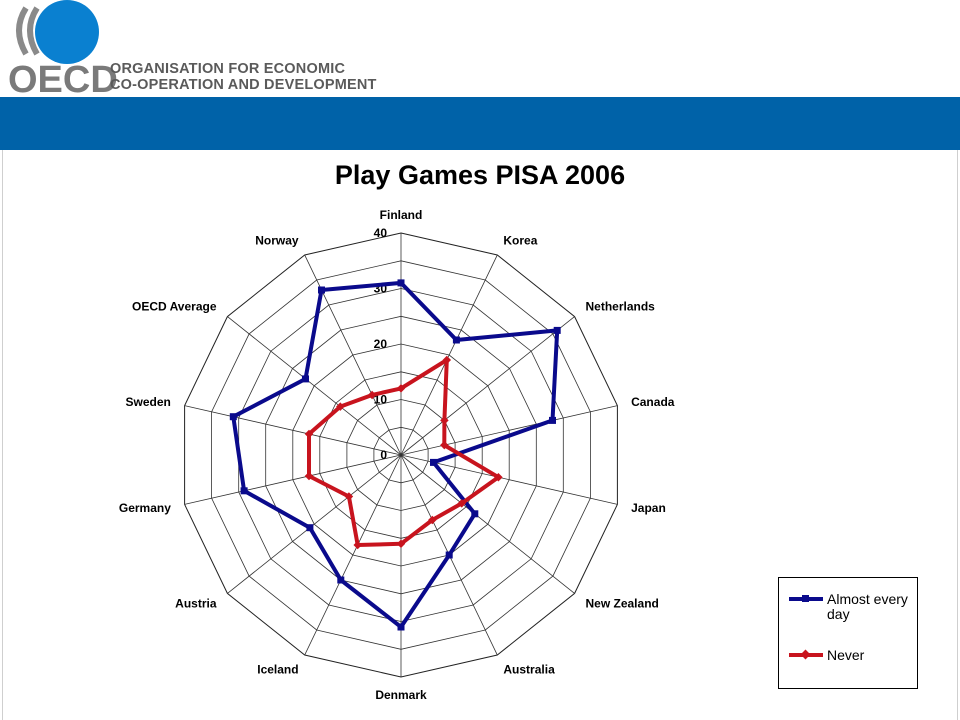 Image resolution: width=960 pixels, height=720 pixels. Describe the element at coordinates (148, 402) in the screenshot. I see `category-label: Sweden` at that location.